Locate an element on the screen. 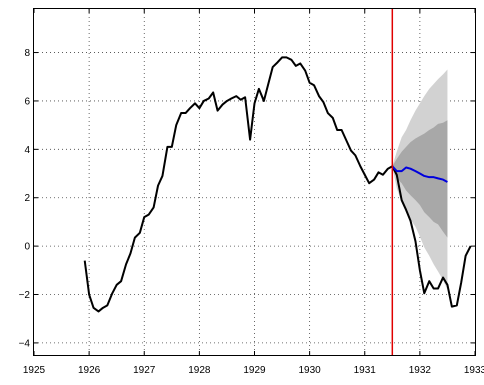 This screenshot has width=484, height=385. y-tick-label: −2 is located at coordinates (25, 295).